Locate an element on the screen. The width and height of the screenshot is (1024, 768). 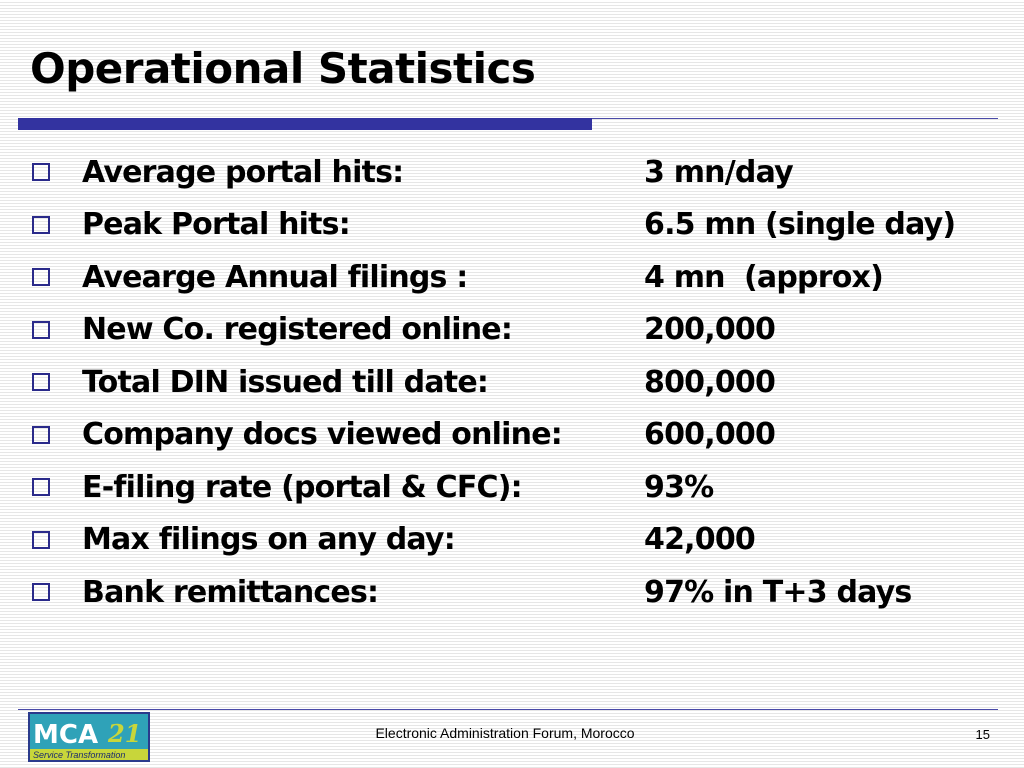
list-item: Average portal hits: 3 mn/day is located at coordinates (510, 172).